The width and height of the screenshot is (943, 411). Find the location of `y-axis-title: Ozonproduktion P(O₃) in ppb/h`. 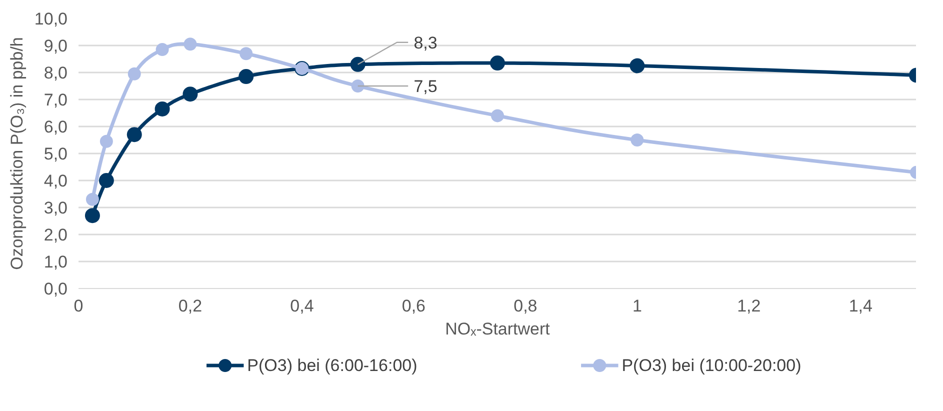

y-axis-title: Ozonproduktion P(O₃) in ppb/h is located at coordinates (17, 153).